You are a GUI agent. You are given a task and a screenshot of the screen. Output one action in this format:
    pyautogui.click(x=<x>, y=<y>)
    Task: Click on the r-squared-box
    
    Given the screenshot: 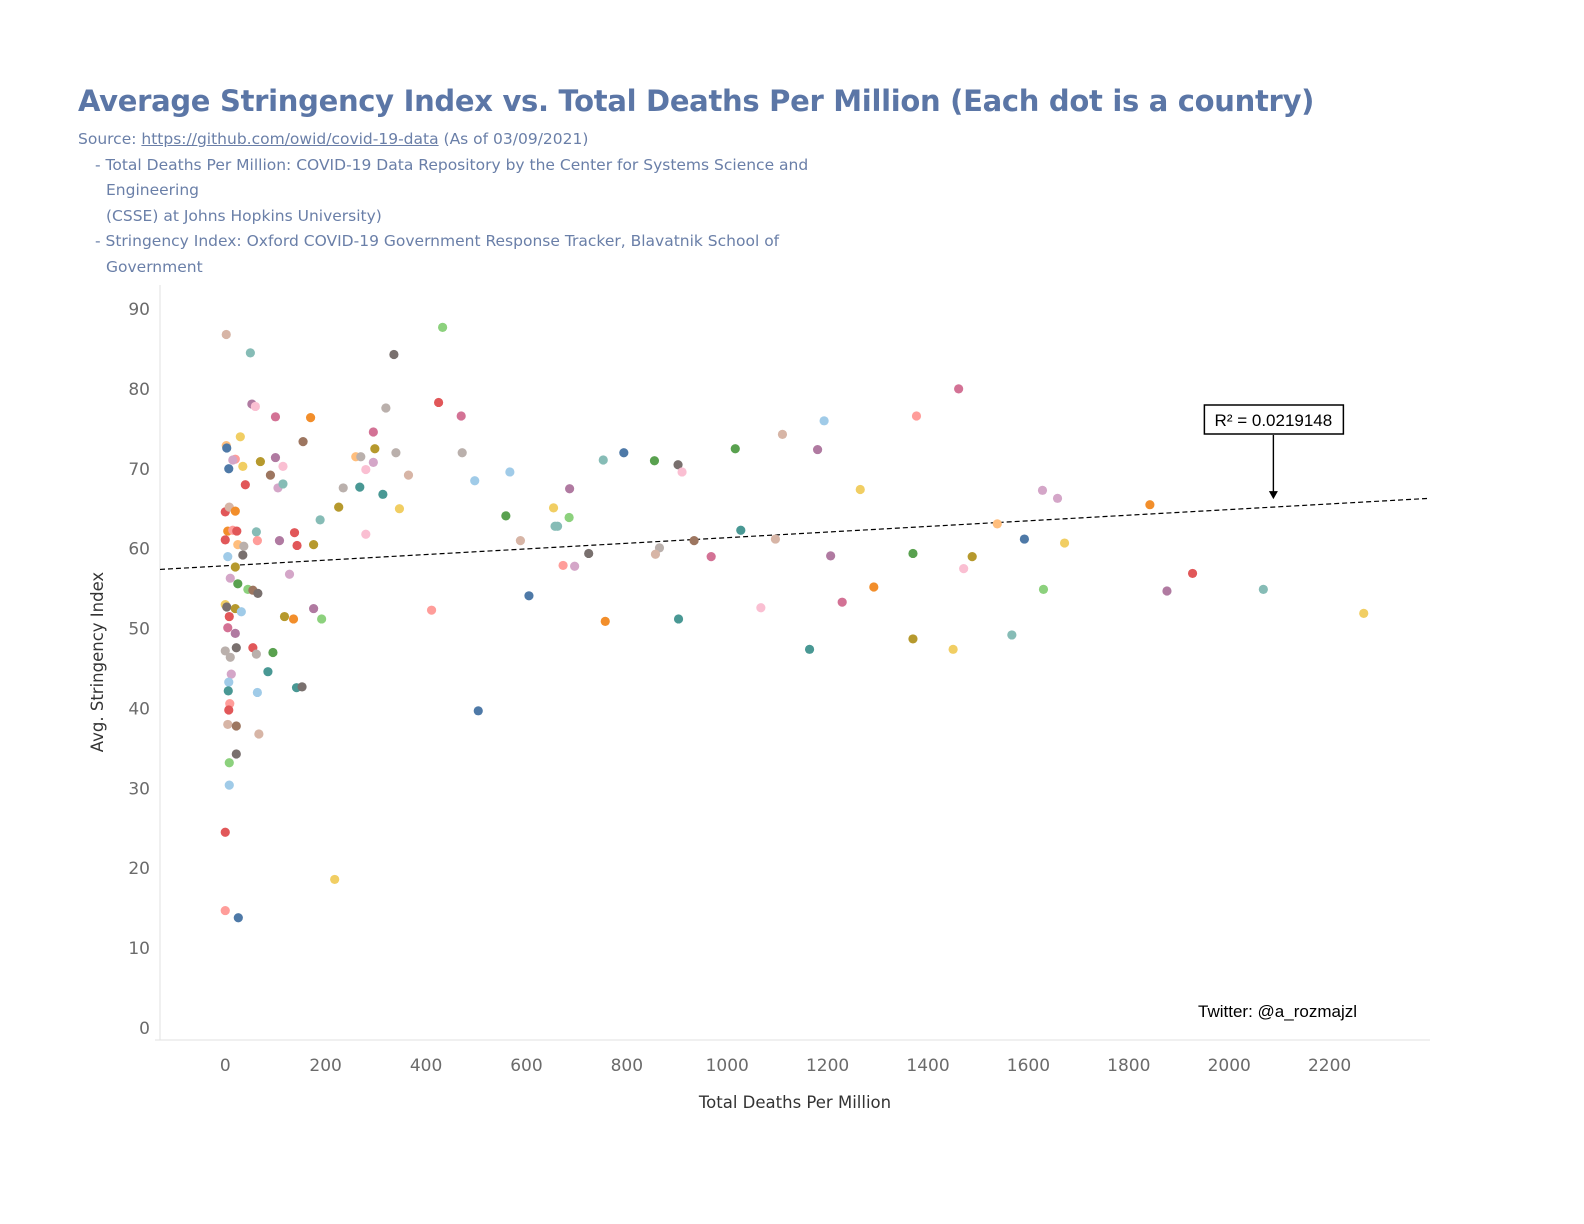 What is the action you would take?
    pyautogui.click(x=1274, y=419)
    